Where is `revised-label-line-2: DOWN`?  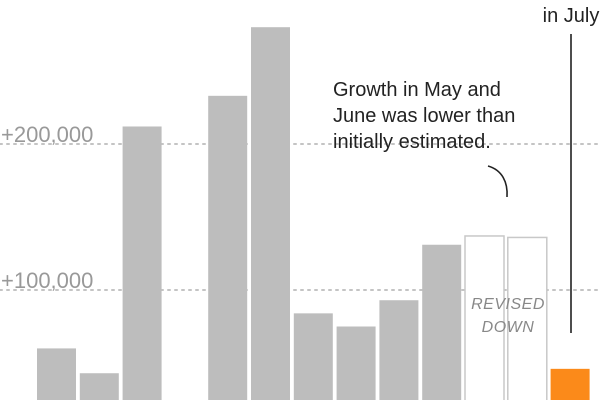 revised-label-line-2: DOWN is located at coordinates (508, 327).